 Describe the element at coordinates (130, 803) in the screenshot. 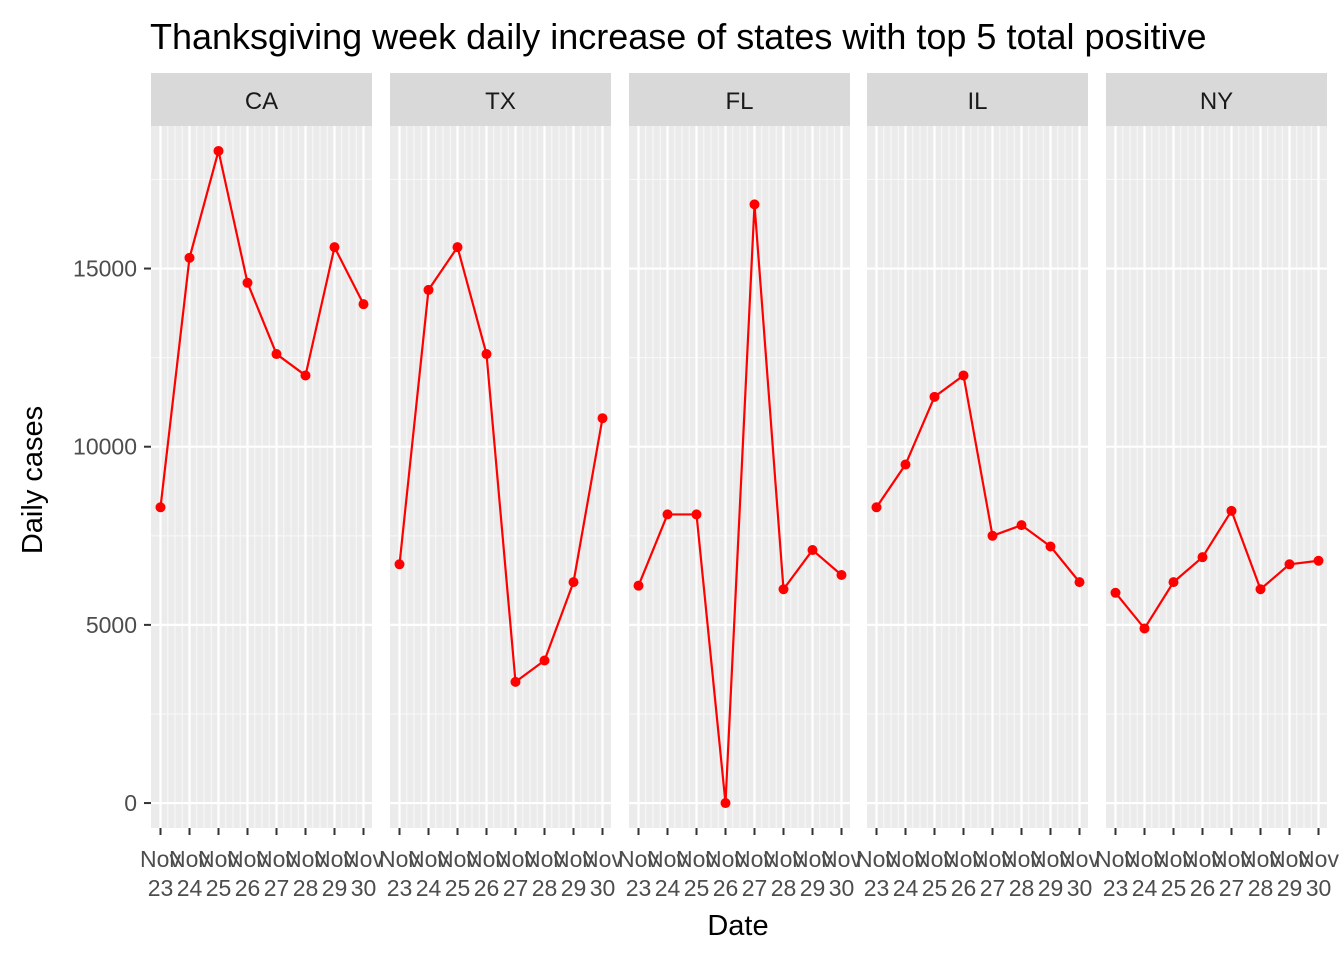

I see `y-tick-label: 0` at that location.